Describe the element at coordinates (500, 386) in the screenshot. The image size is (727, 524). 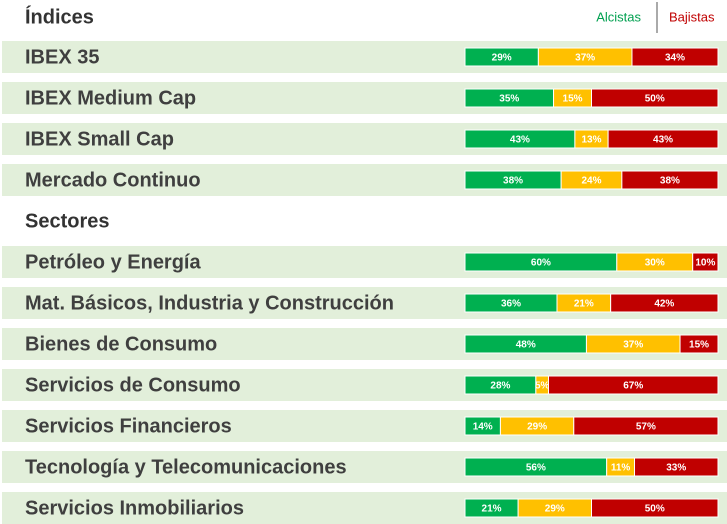
I see `value-label: 28%` at that location.